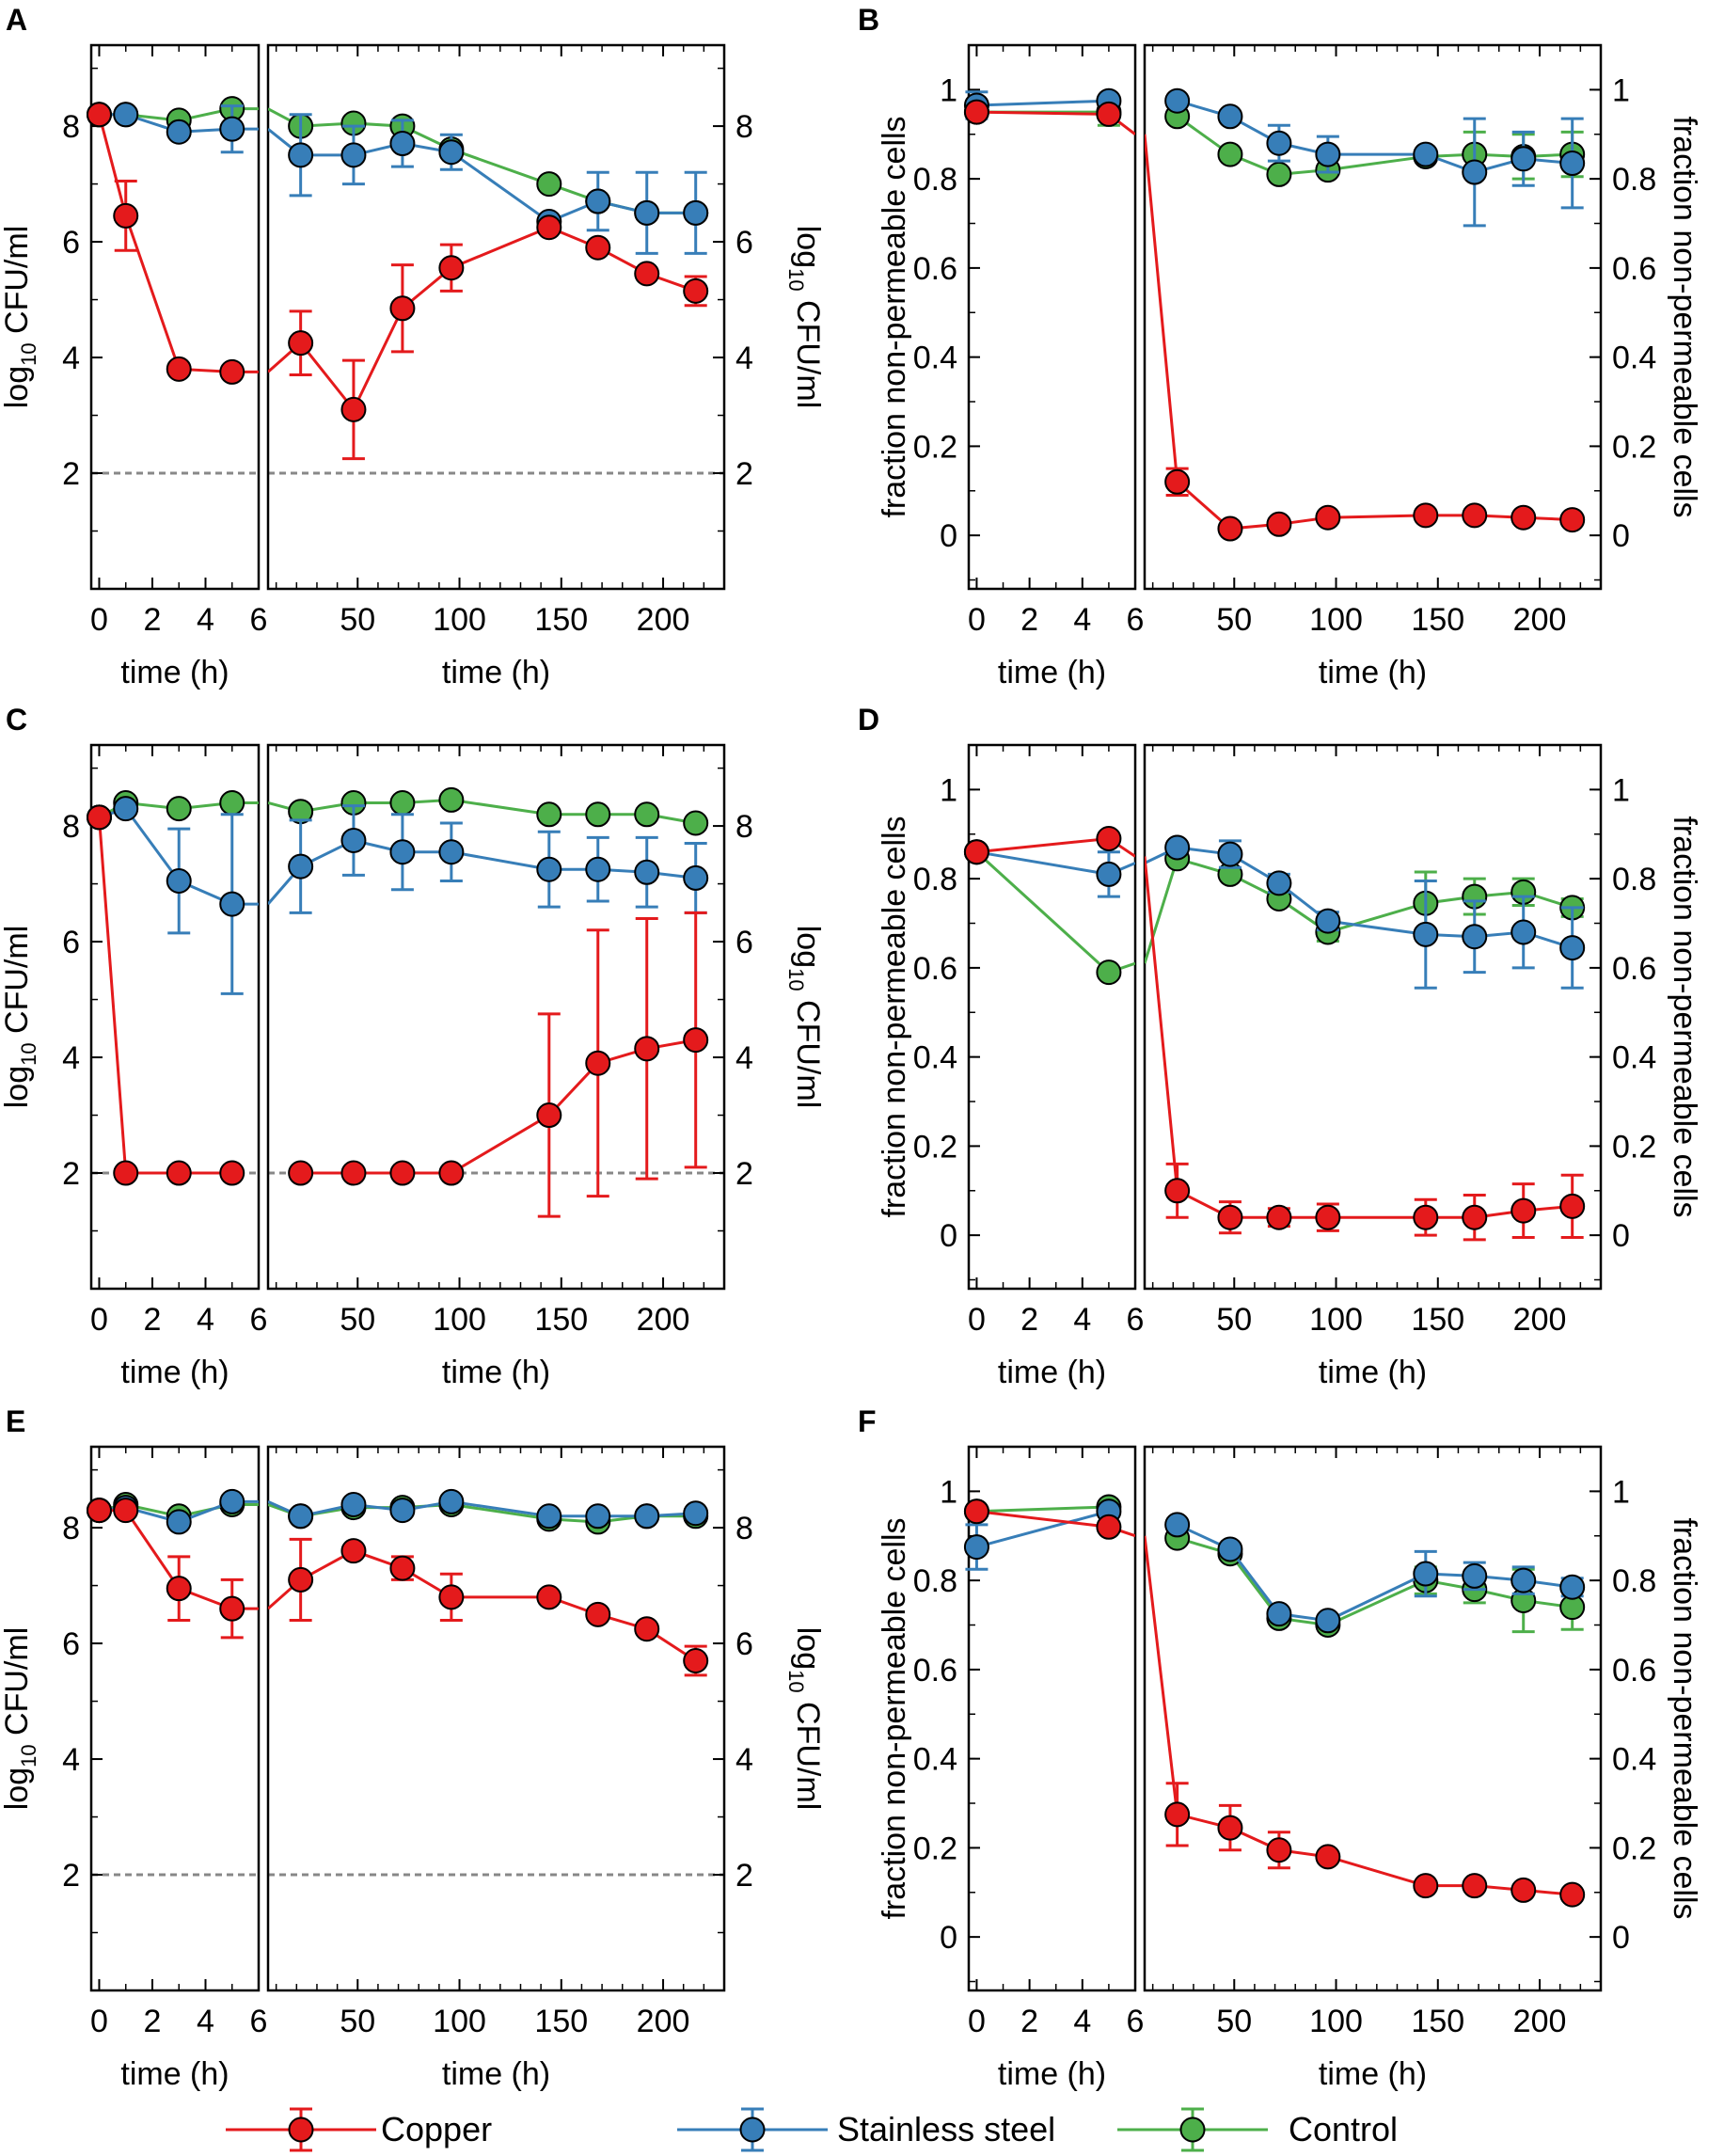  What do you see at coordinates (71, 1644) in the screenshot?
I see `y-tick-label: 6` at bounding box center [71, 1644].